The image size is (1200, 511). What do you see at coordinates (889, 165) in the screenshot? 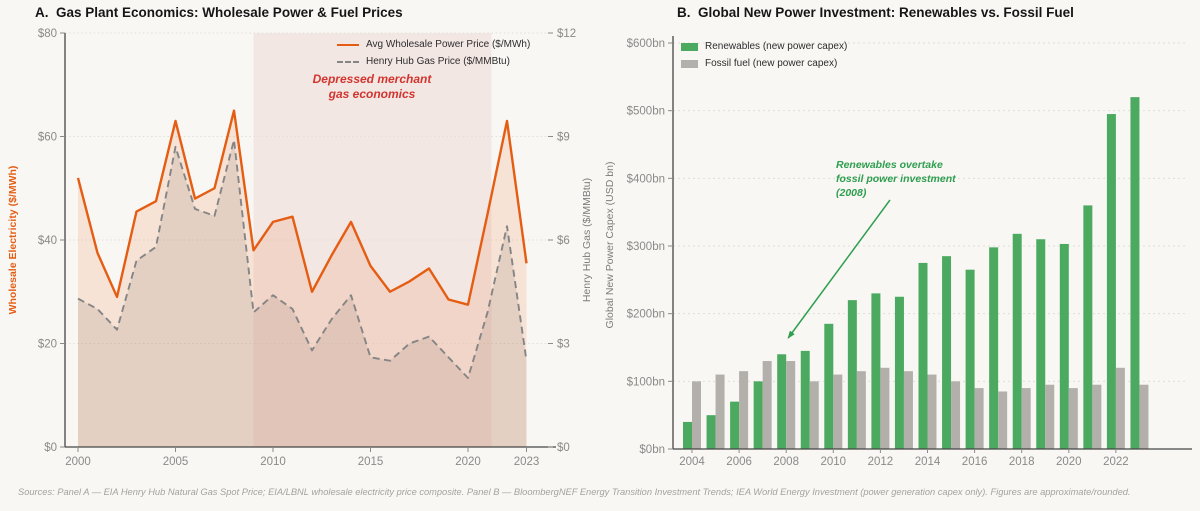
I see `overtake-annotation-line1: Renewables overtake` at bounding box center [889, 165].